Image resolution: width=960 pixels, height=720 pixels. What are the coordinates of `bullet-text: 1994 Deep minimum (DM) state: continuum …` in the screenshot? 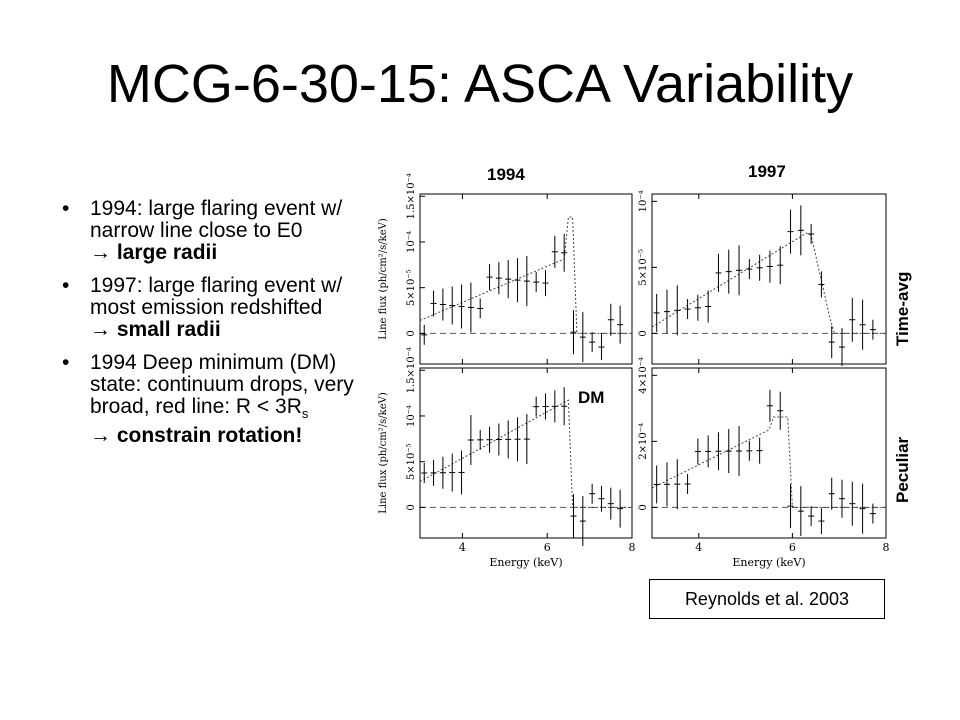 It's located at (222, 384).